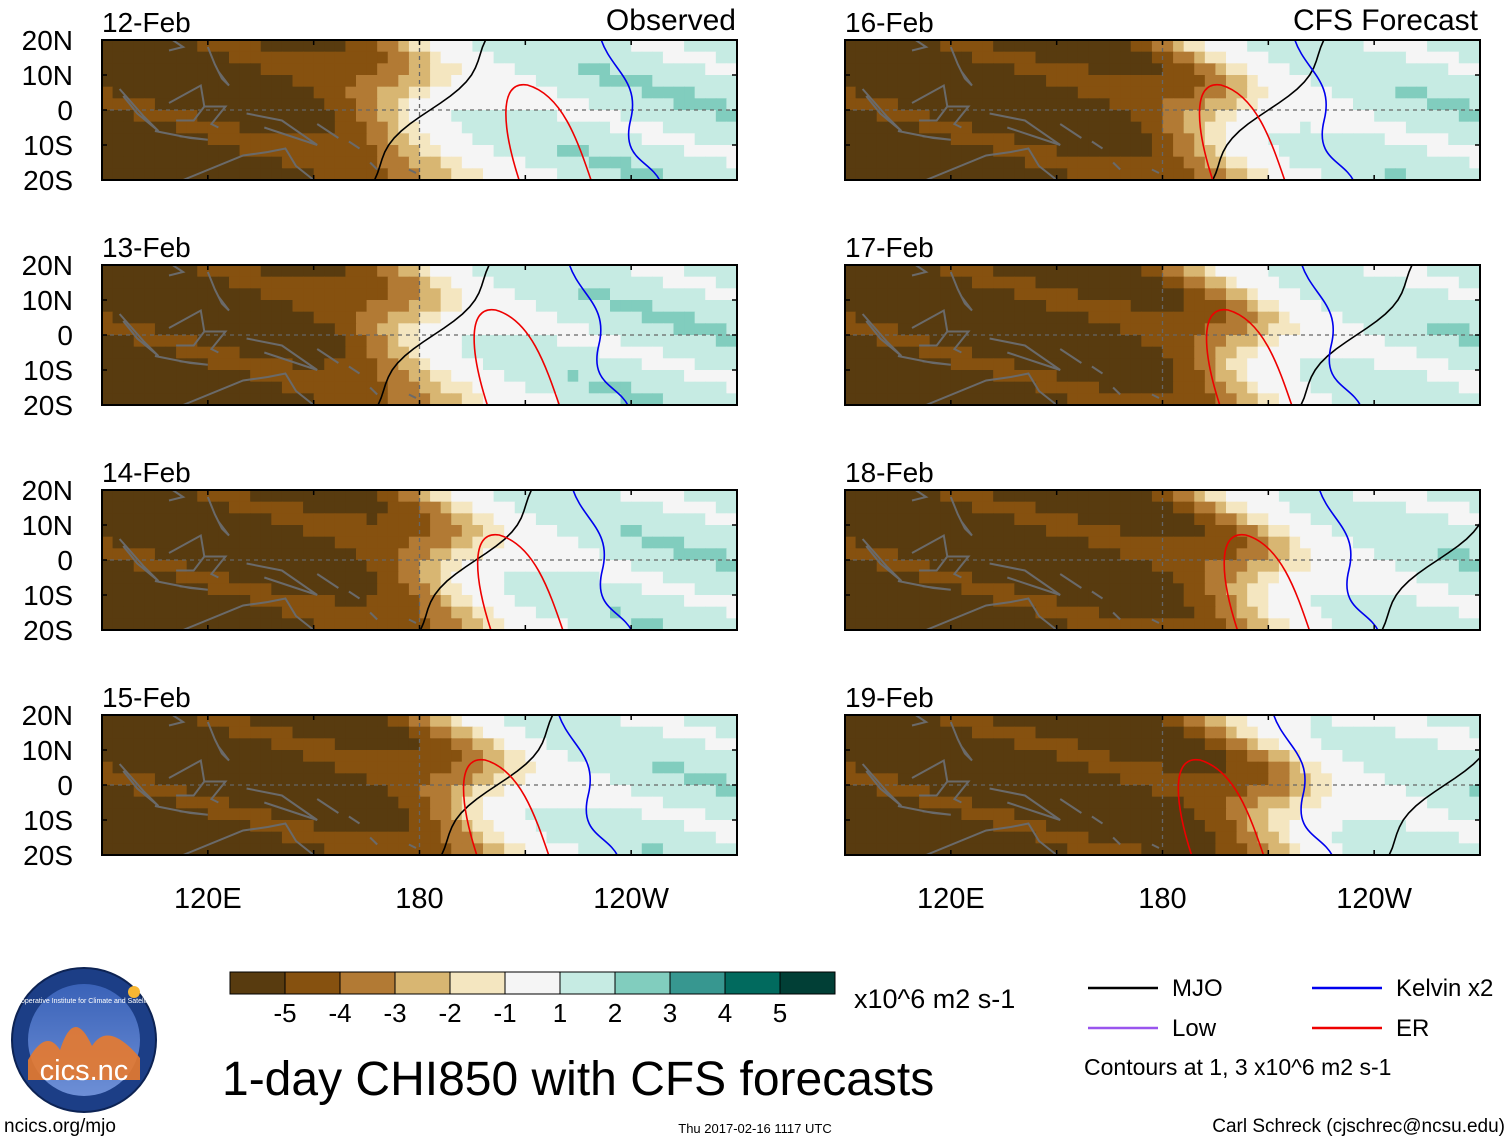  Describe the element at coordinates (780, 1013) in the screenshot. I see `colorbar-label: 5` at that location.